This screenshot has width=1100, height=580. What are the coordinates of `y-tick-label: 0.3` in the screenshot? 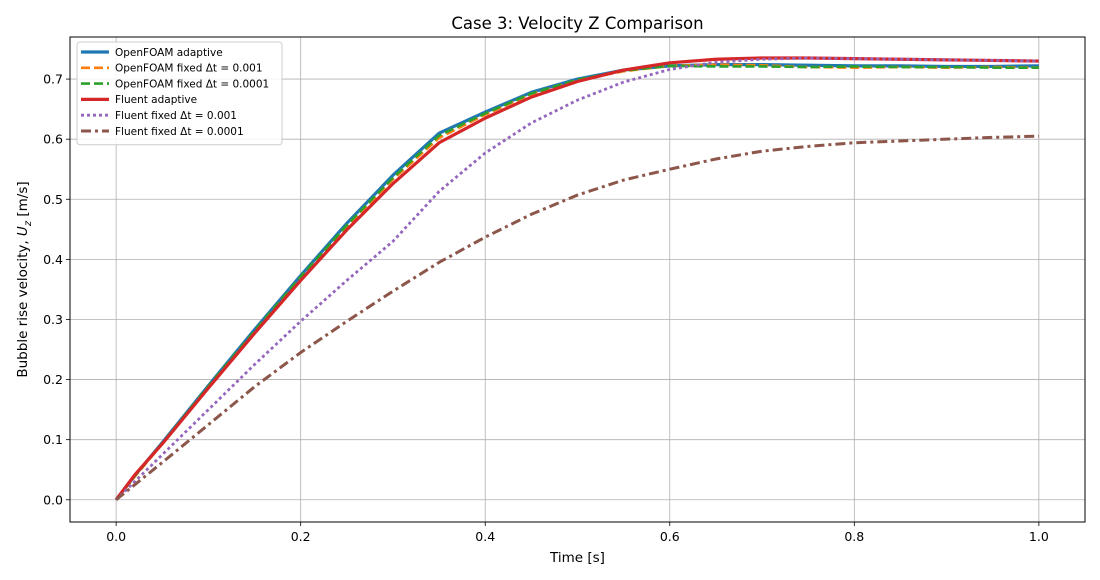 It's located at (53, 319).